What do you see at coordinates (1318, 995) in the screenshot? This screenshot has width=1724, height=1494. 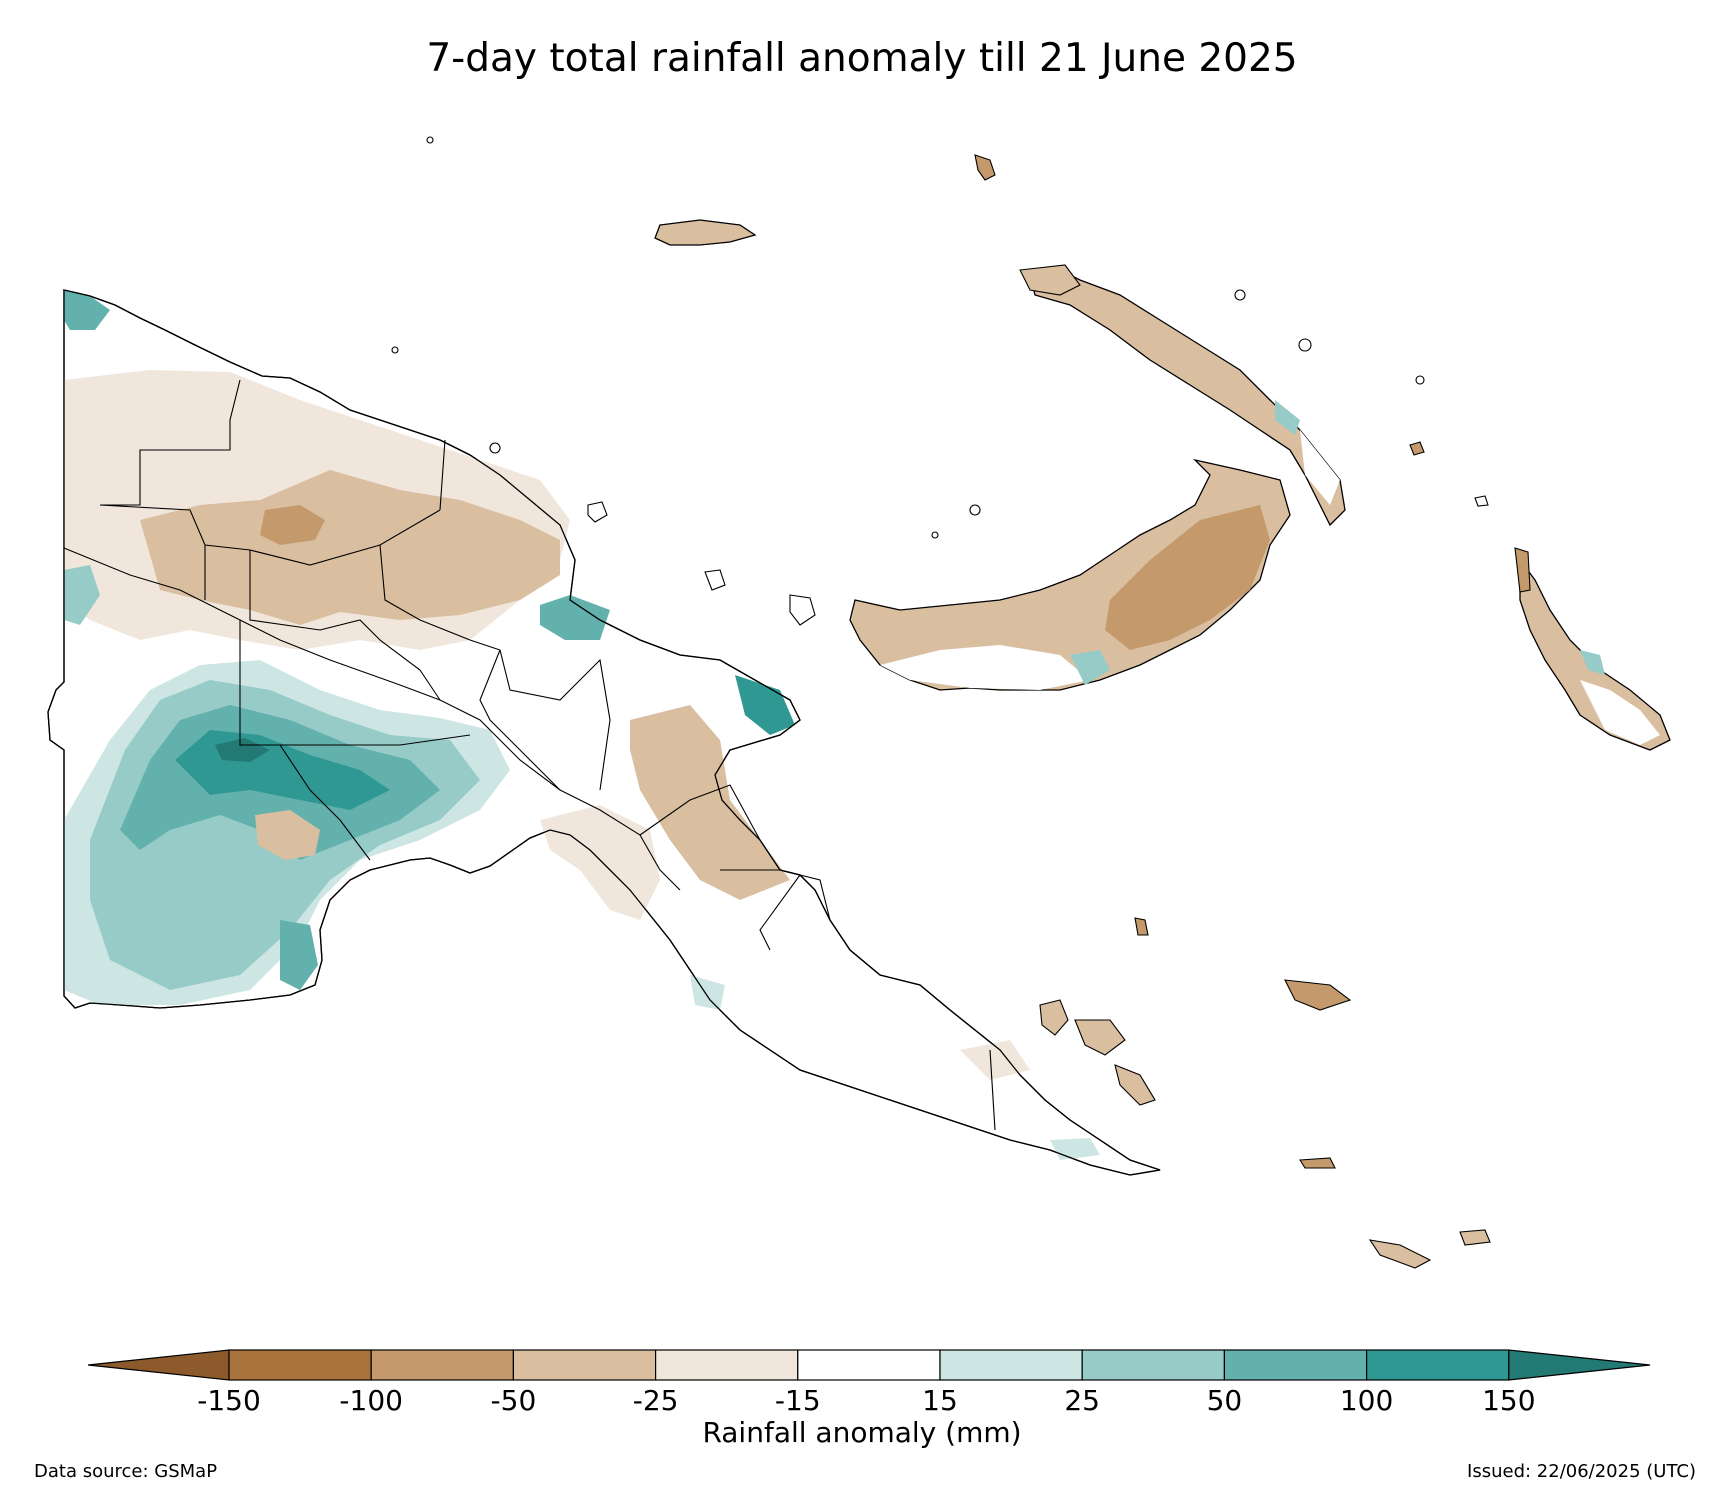 I see `woodlark-island` at bounding box center [1318, 995].